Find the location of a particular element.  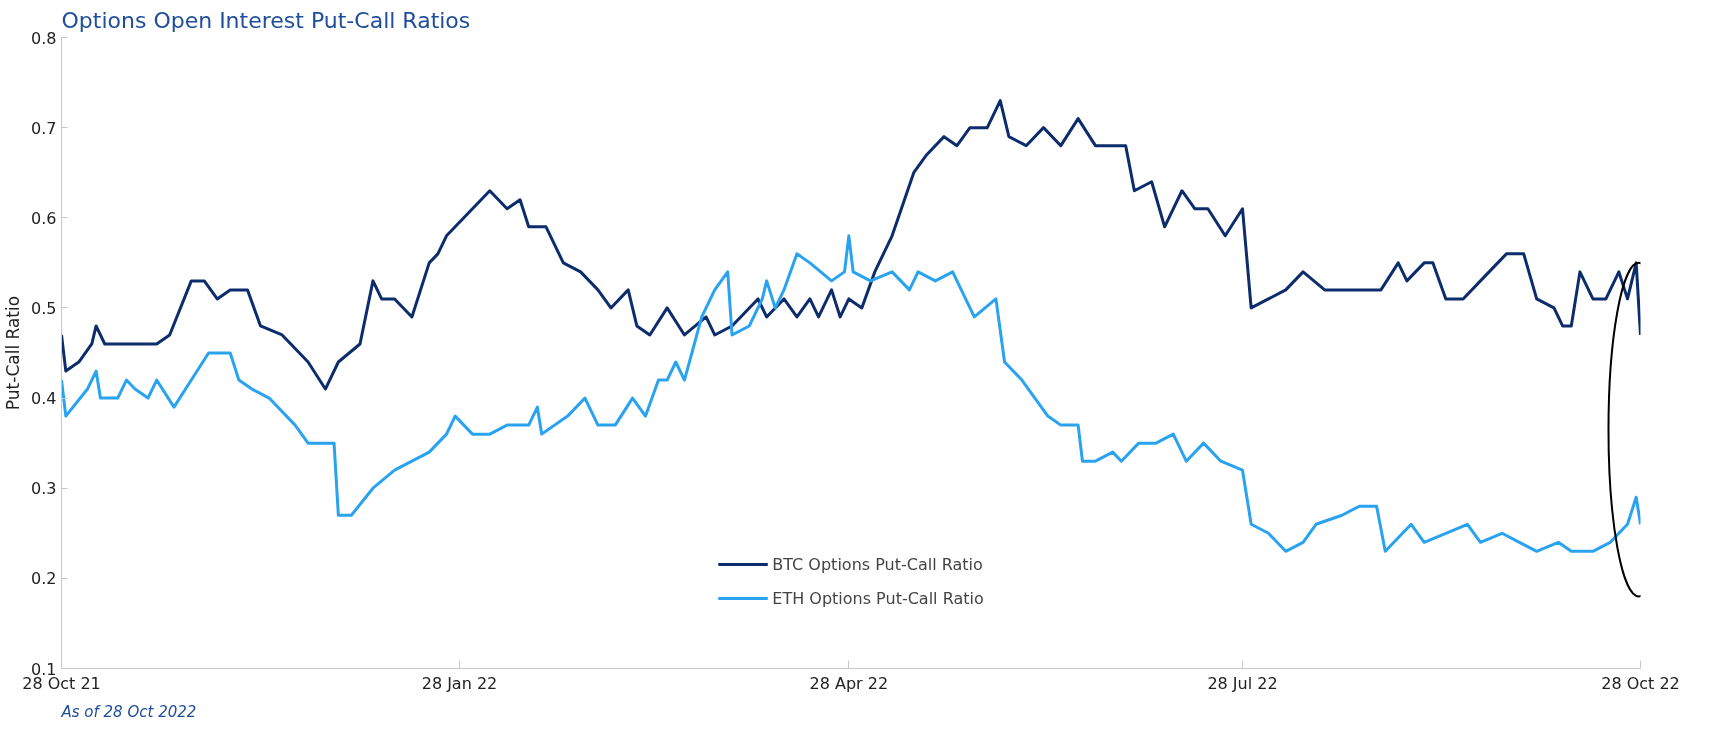

y-axis-title: Put-Call Ratio is located at coordinates (13, 353).